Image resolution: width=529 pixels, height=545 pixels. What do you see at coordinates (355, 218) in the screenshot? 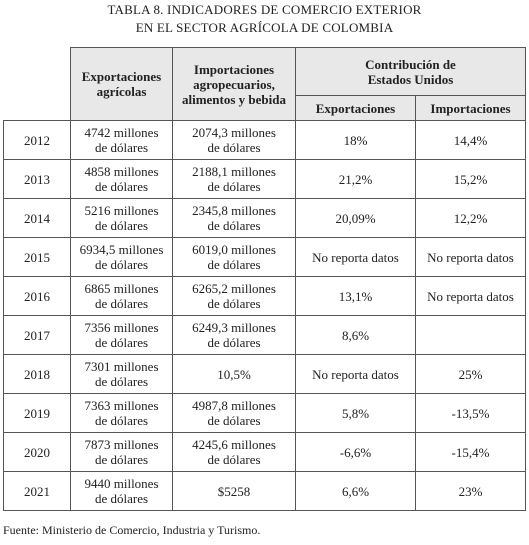
I see `cell: 20,09%` at bounding box center [355, 218].